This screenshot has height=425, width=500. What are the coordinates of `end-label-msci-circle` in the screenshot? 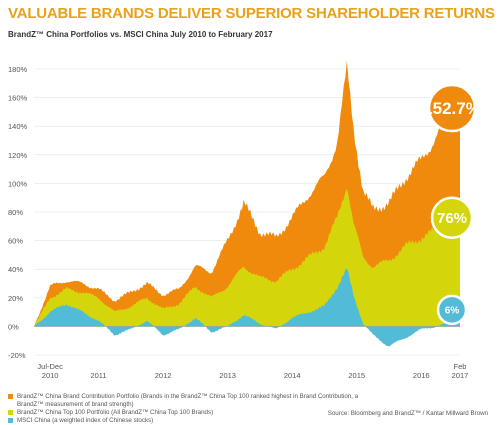 It's located at (452, 310).